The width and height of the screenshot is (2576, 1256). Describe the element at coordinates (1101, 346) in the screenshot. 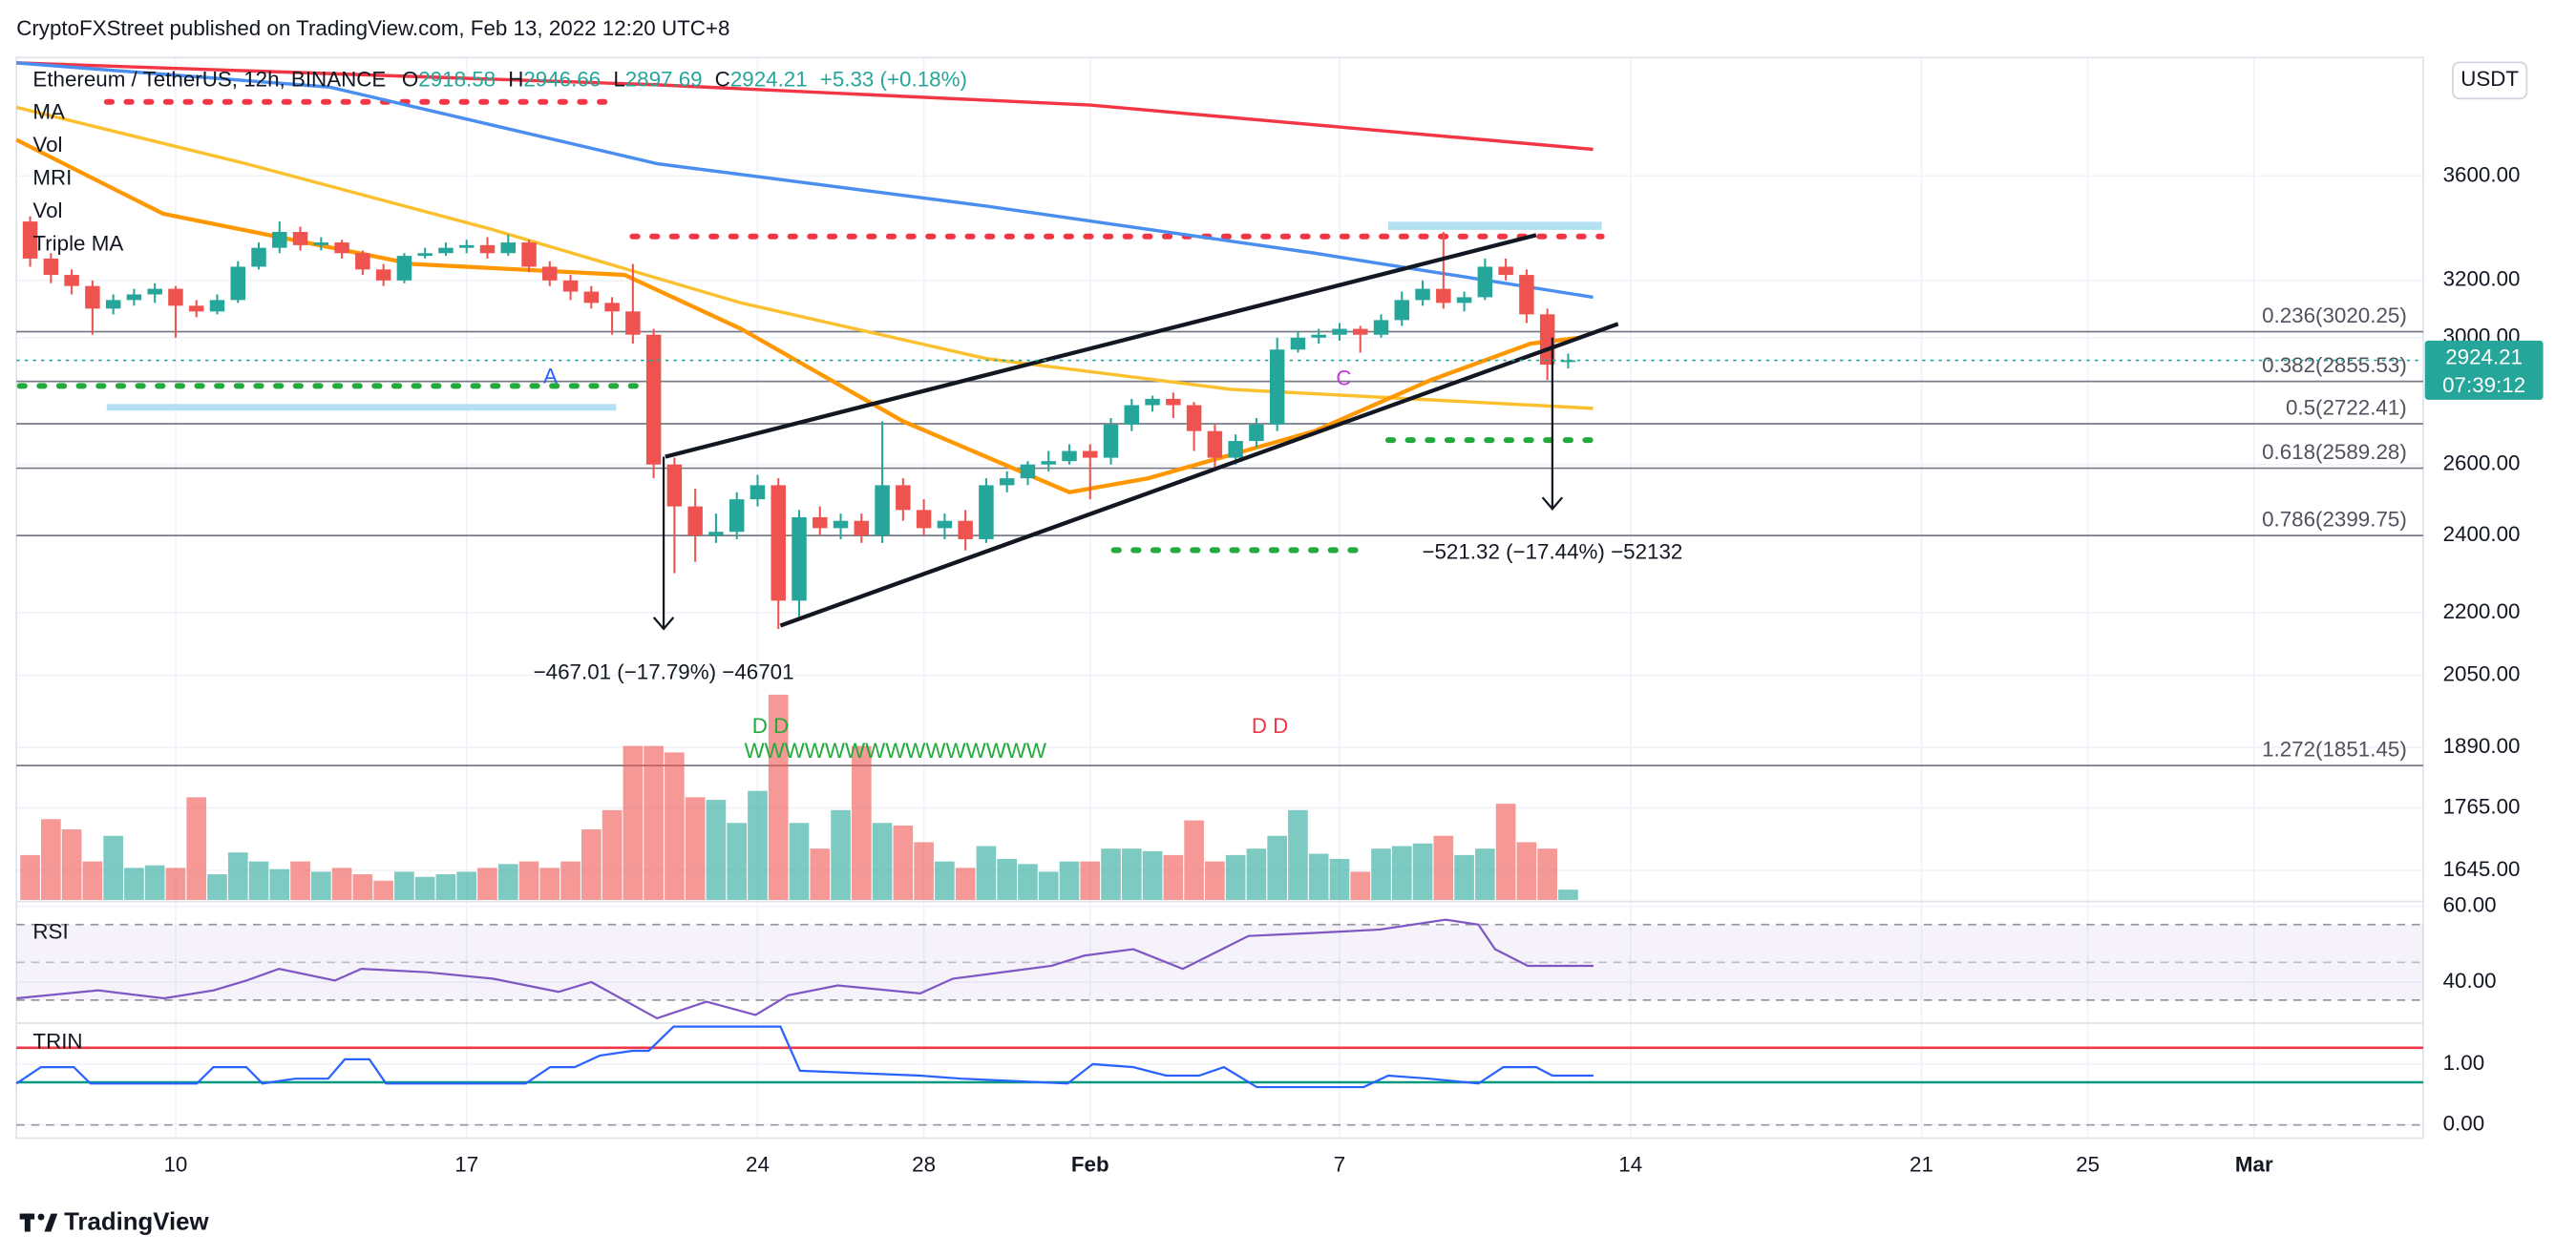

I see `trendline` at that location.